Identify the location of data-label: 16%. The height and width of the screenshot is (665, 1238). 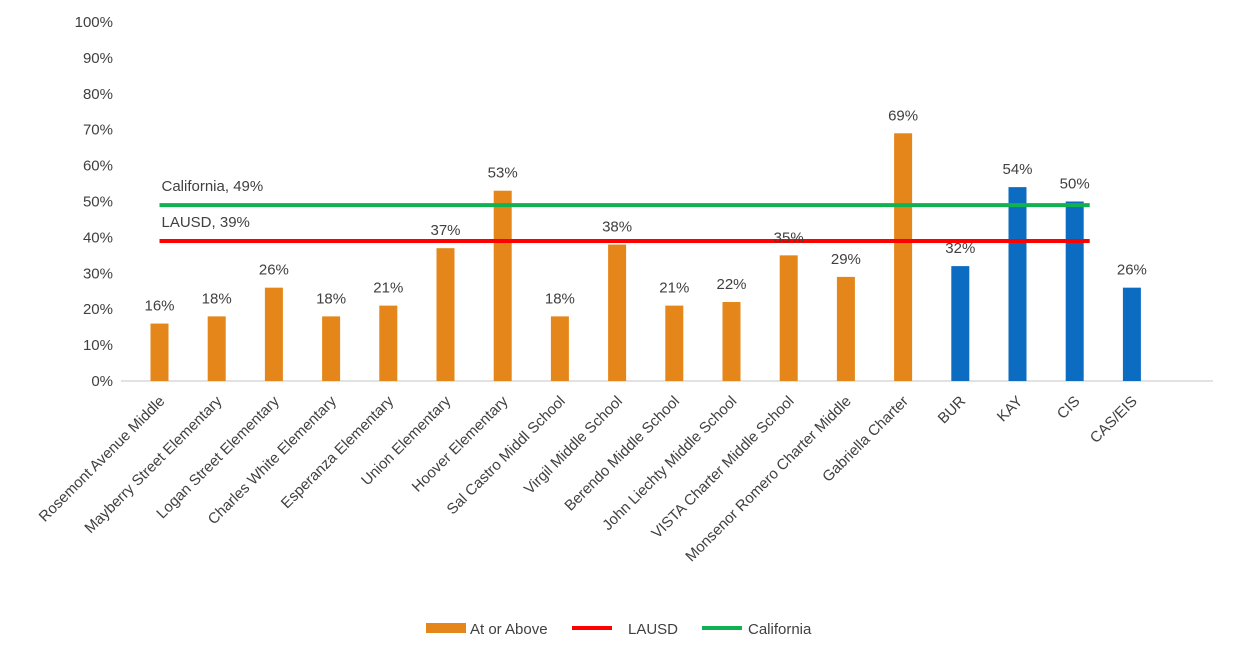
(159, 306).